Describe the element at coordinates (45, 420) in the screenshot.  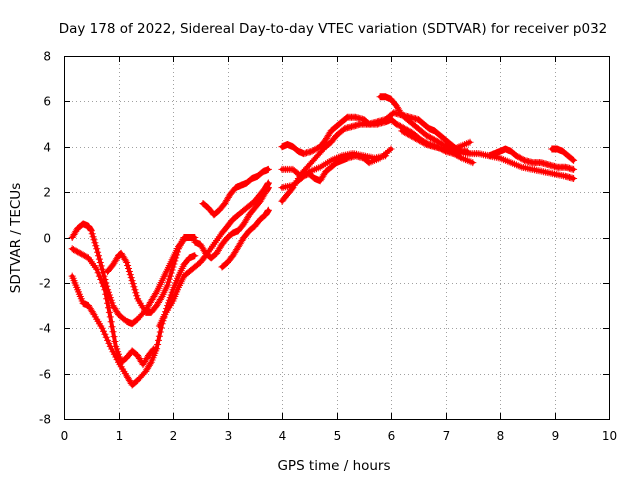
I see `y-tick-label: -8` at that location.